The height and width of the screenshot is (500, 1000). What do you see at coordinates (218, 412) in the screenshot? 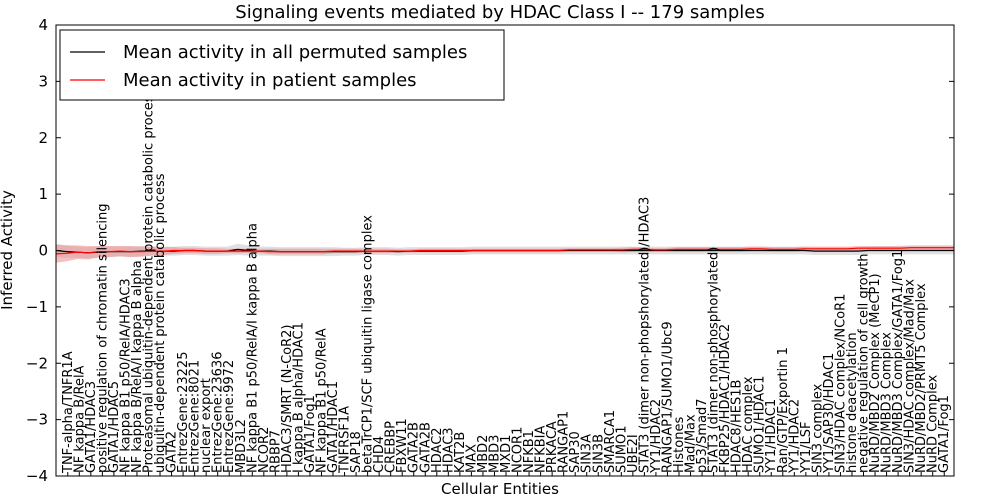
I see `x-tick-label: EntrezGene:23636` at bounding box center [218, 412].